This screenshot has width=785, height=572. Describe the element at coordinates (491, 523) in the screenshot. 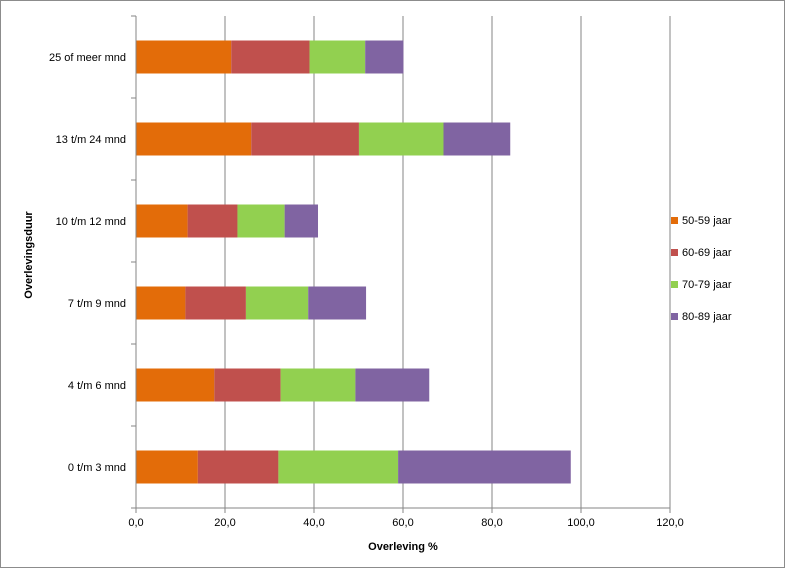

I see `x-tick-label: 80,0` at that location.